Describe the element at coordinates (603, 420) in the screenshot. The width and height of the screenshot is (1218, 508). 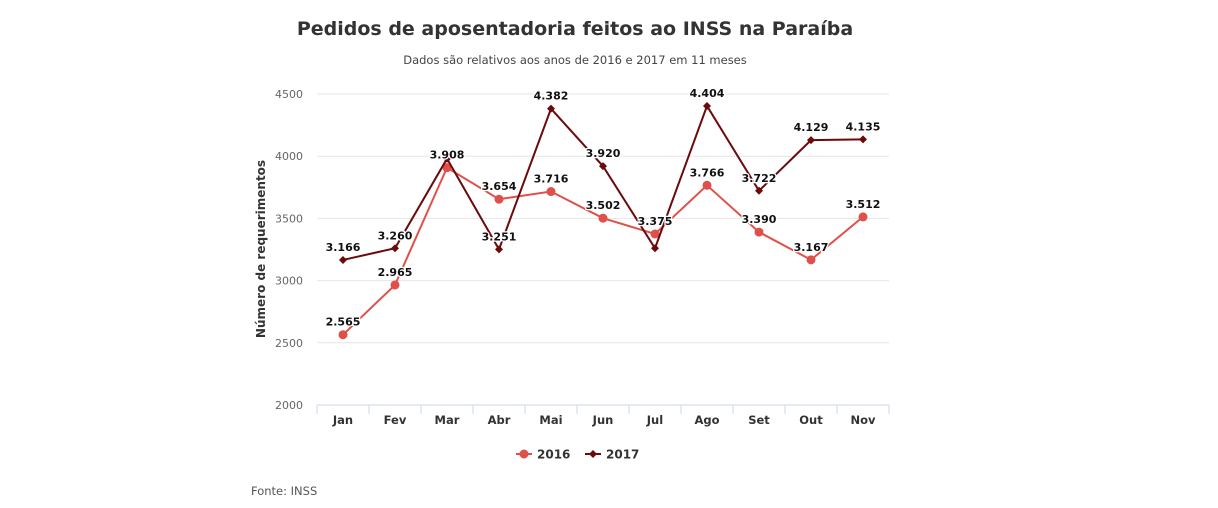
I see `x-tick-label: Jun` at that location.